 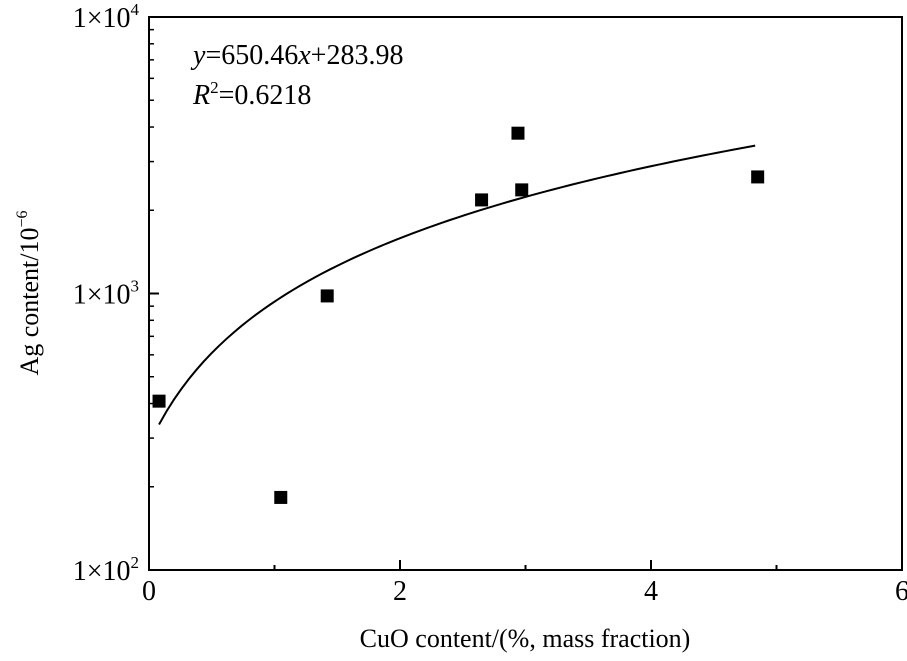 What do you see at coordinates (29, 302) in the screenshot?
I see `y-axis-label-base: Ag content/10` at bounding box center [29, 302].